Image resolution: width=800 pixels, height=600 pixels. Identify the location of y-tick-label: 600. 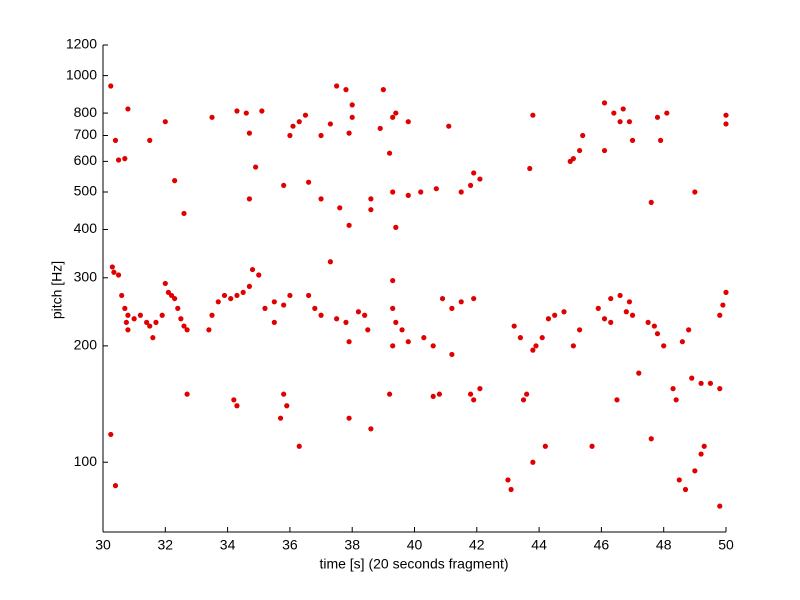
(86, 160).